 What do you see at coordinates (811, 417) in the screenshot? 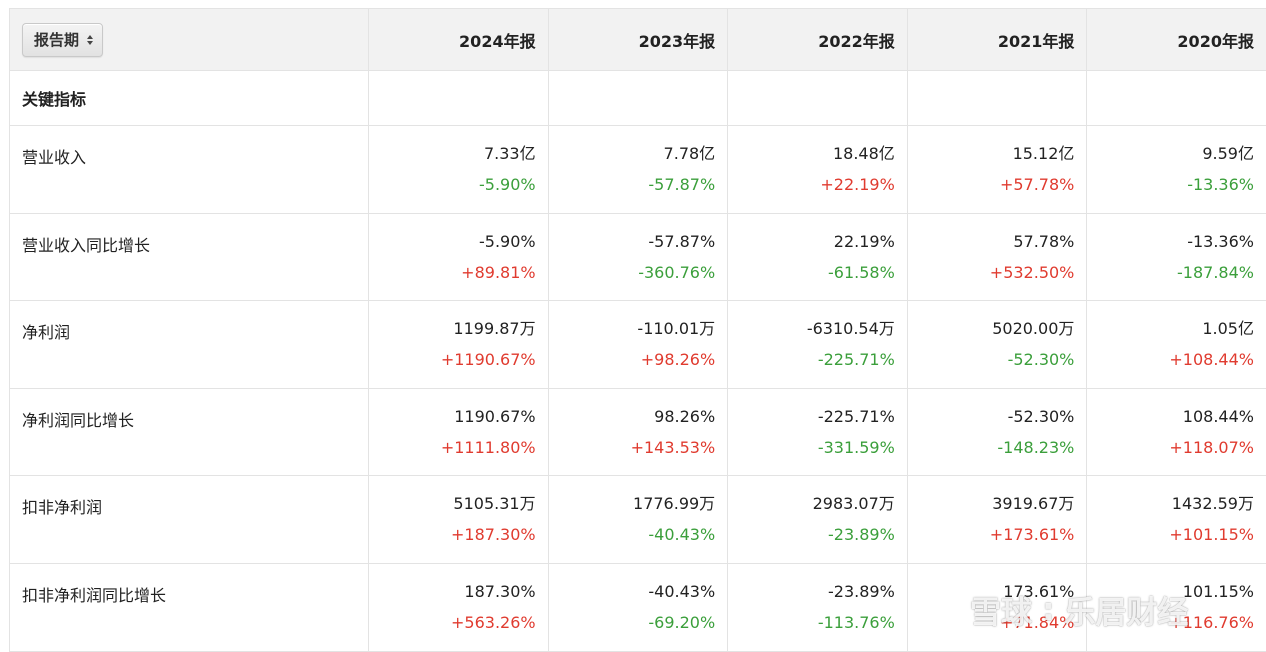
I see `metric-value: -225.71%` at bounding box center [811, 417].